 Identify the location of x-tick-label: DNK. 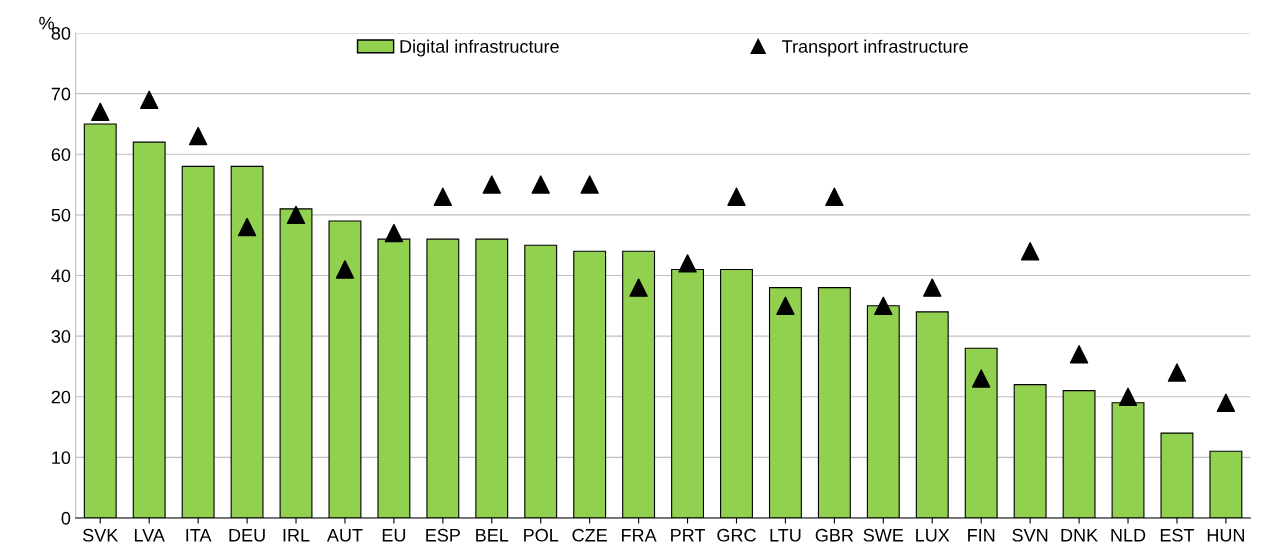
(1079, 535).